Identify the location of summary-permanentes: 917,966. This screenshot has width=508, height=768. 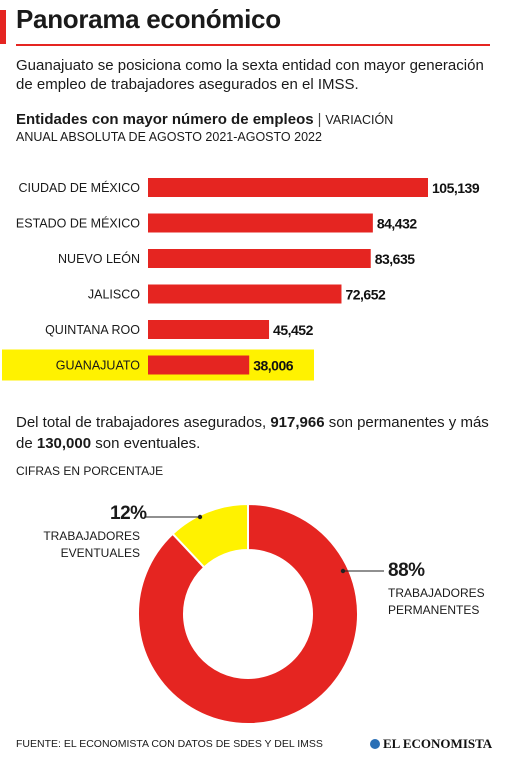
(297, 422).